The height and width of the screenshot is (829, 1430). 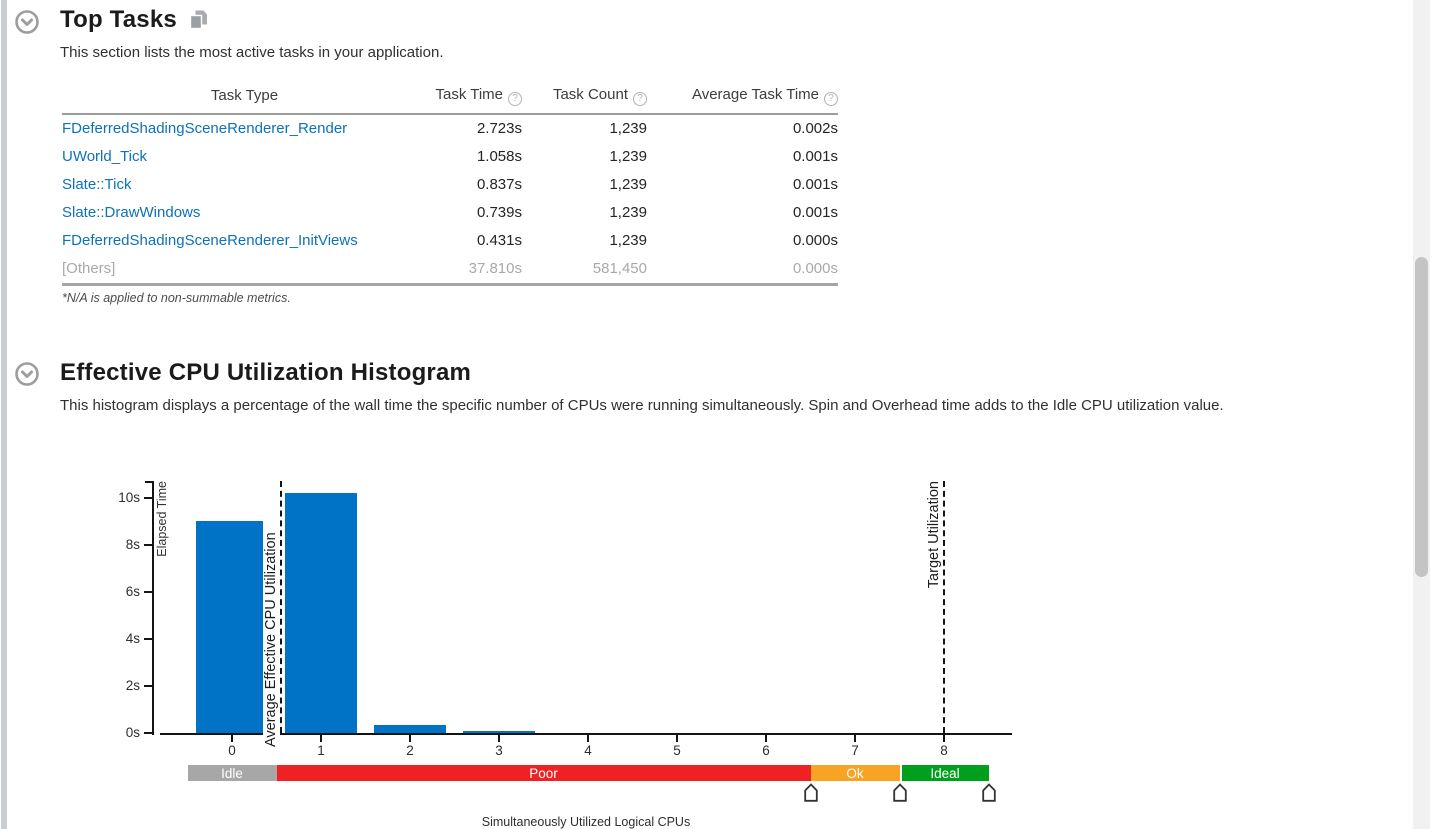 What do you see at coordinates (205, 128) in the screenshot?
I see `task-link: FDeferredShadingSceneRenderer_Render` at bounding box center [205, 128].